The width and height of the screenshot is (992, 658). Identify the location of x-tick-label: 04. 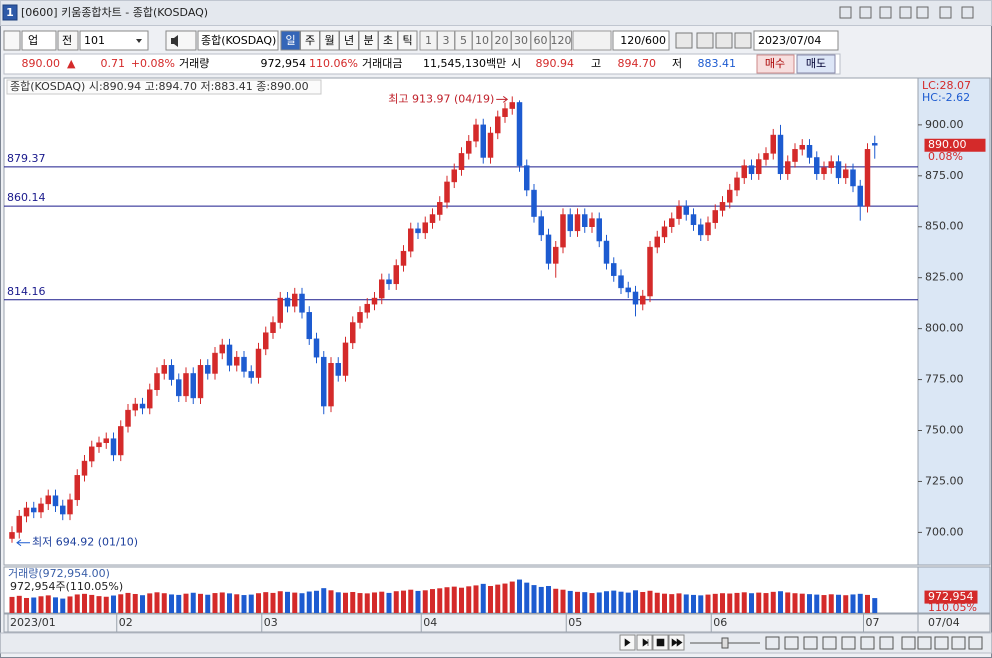
(430, 622).